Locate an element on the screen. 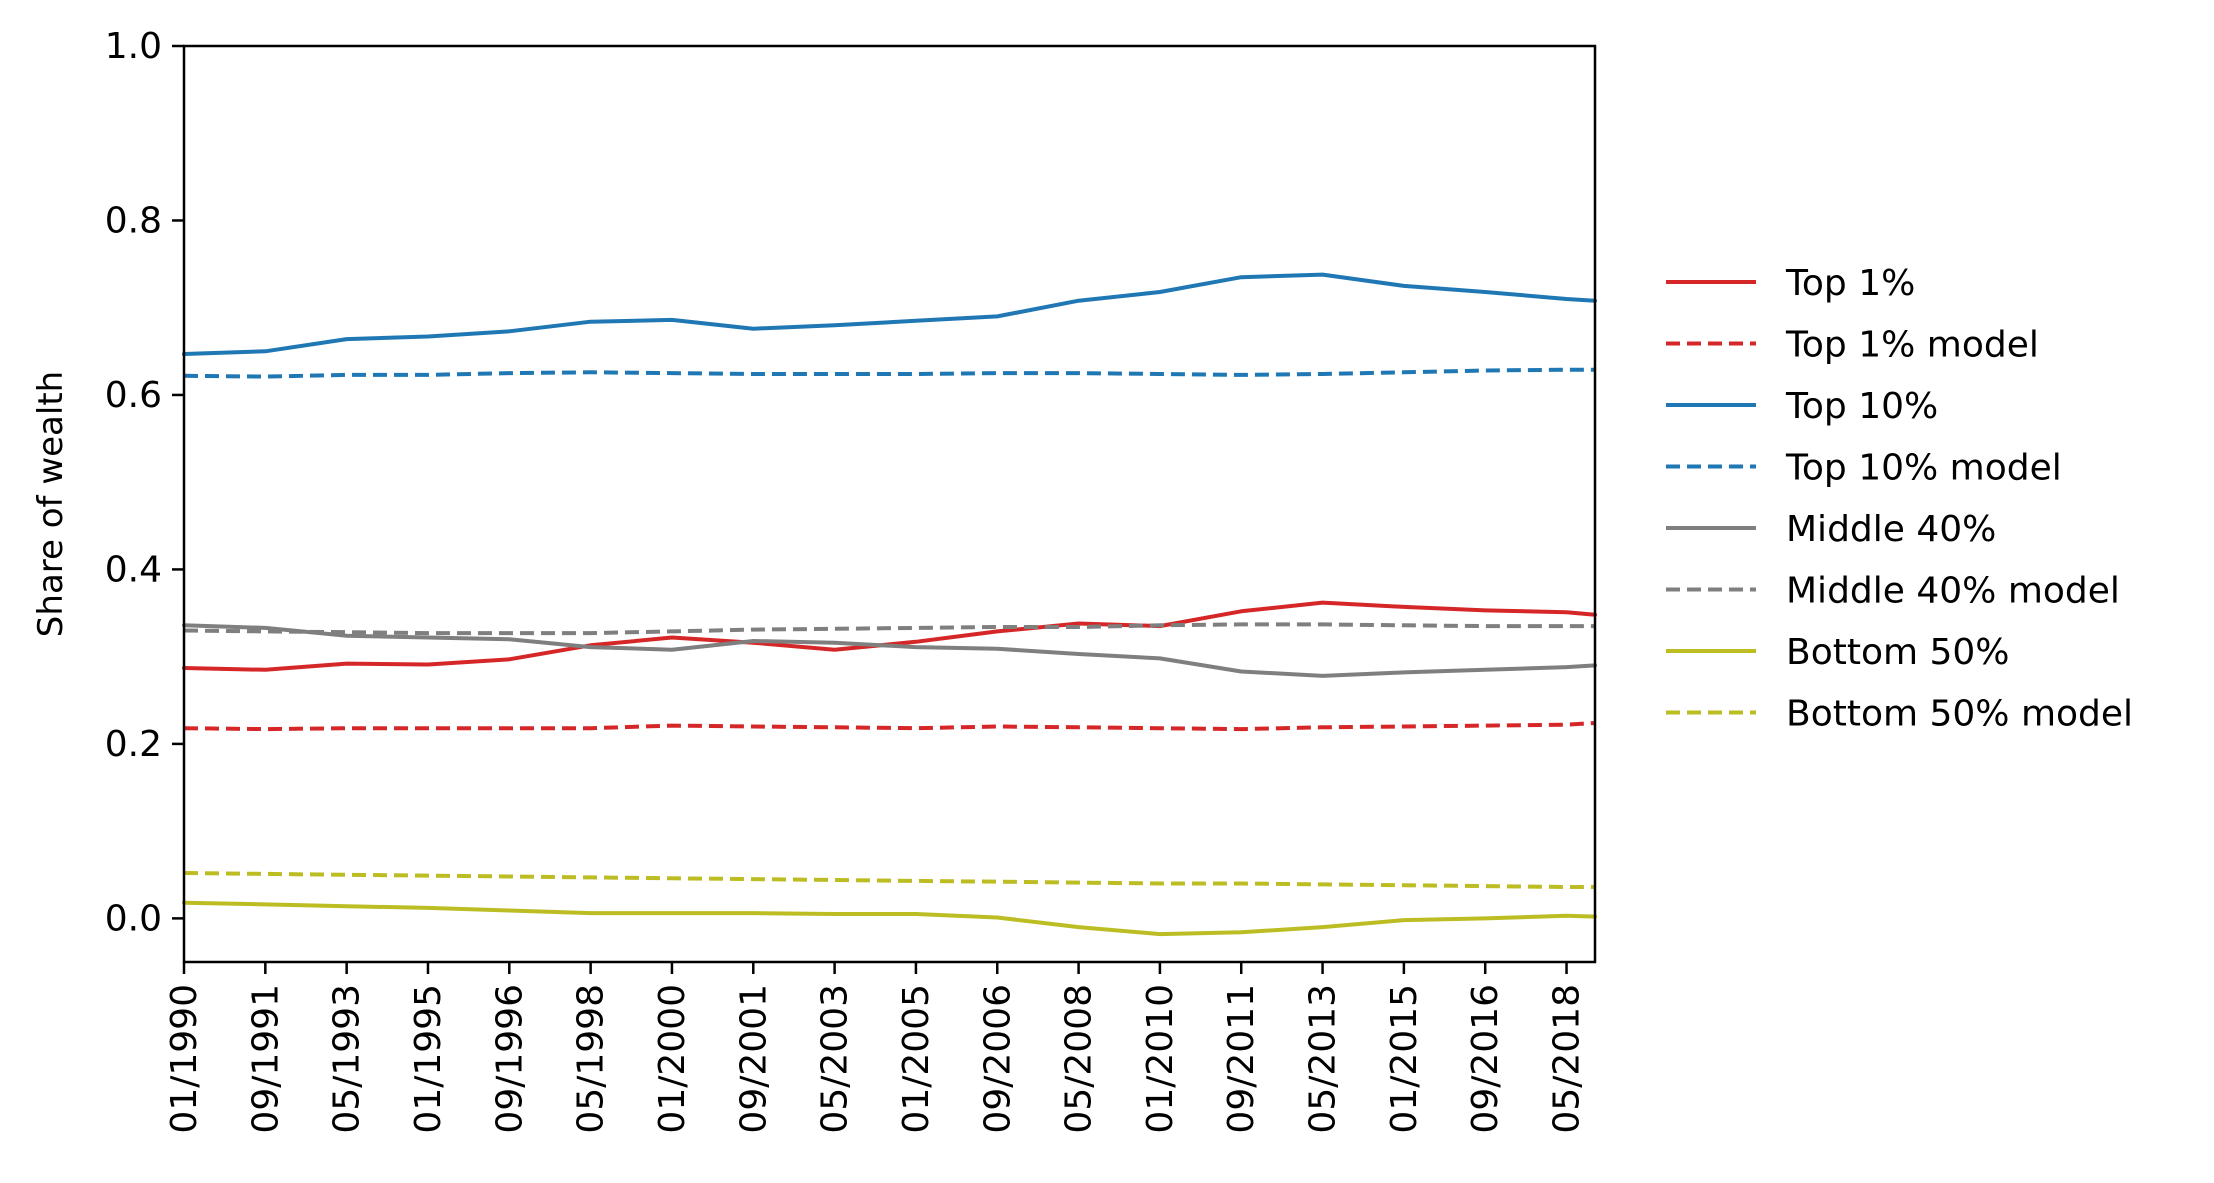 The image size is (2214, 1183). x-tick-label: 05/2013 is located at coordinates (1323, 1059).